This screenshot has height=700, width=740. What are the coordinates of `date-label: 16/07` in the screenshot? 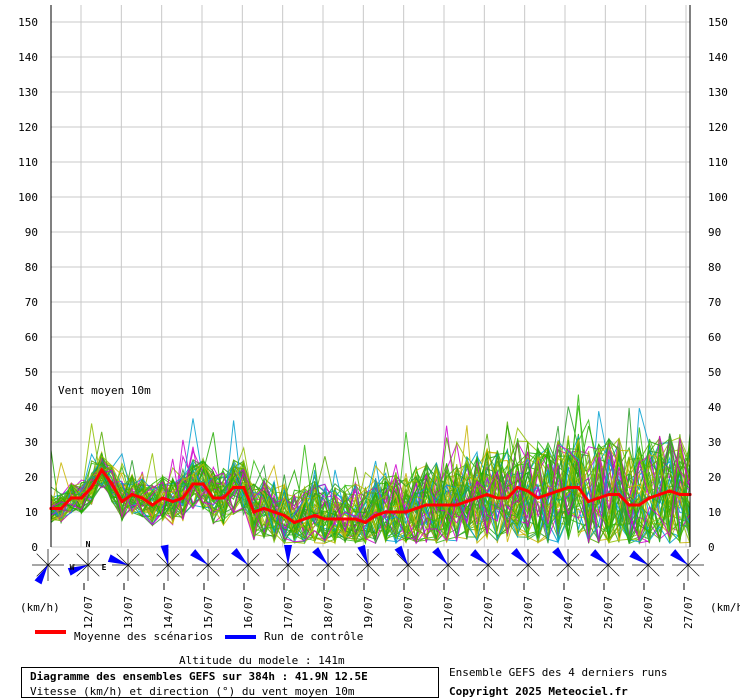 It's located at (248, 612).